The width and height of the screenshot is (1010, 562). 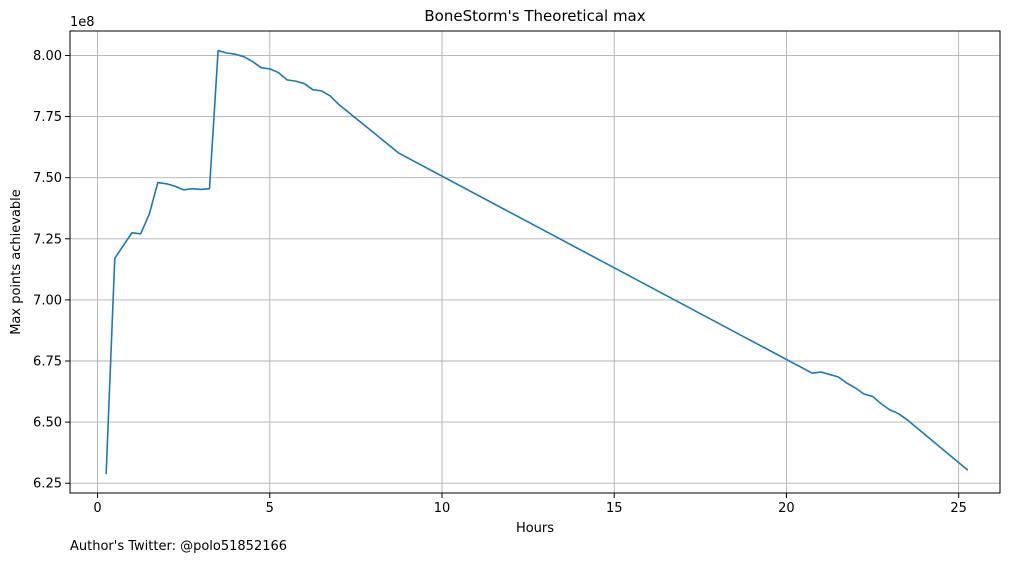 I want to click on y-tick-label: 7.50, so click(x=47, y=178).